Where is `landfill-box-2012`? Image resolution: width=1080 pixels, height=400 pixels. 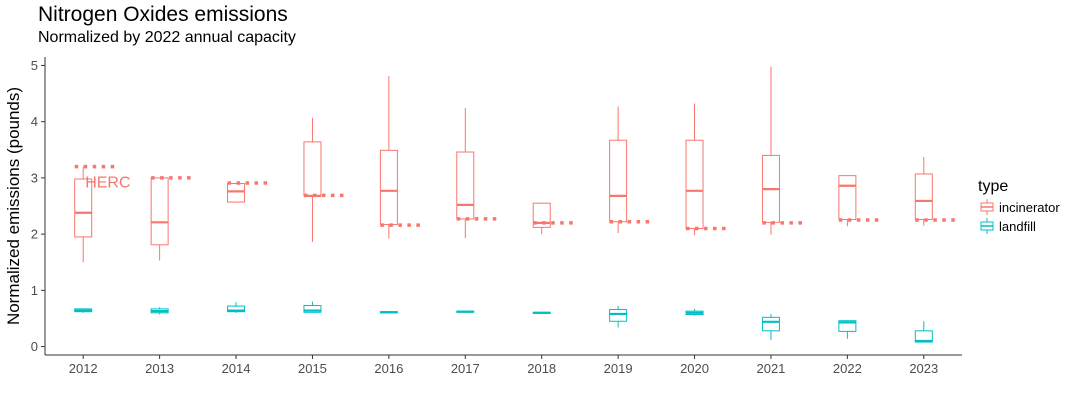 landfill-box-2012 is located at coordinates (83, 310).